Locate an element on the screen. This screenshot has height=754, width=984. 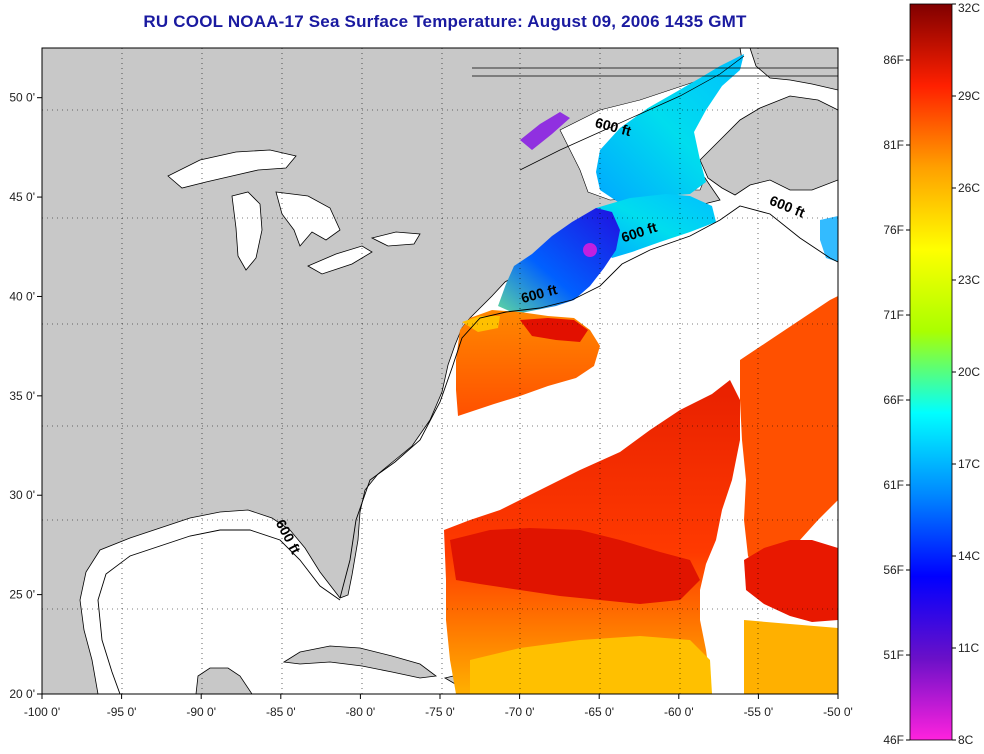
colorbar-label-f: 86F is located at coordinates (893, 60).